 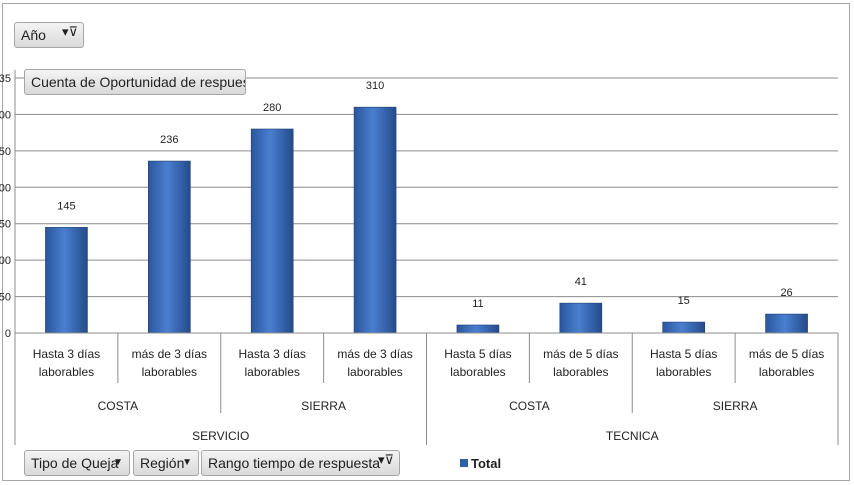 I want to click on tipo-queja-label: Tipo de Queja, so click(x=75, y=463).